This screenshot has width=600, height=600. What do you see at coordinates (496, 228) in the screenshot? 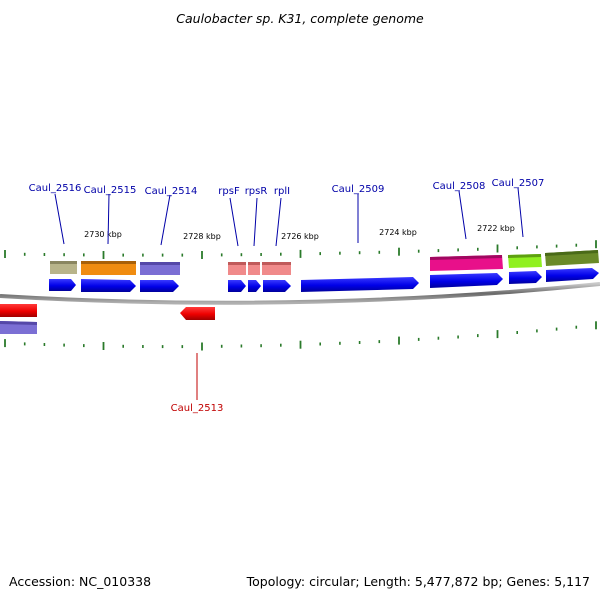
I see `tick-label-2722: 2722 kbp` at bounding box center [496, 228].